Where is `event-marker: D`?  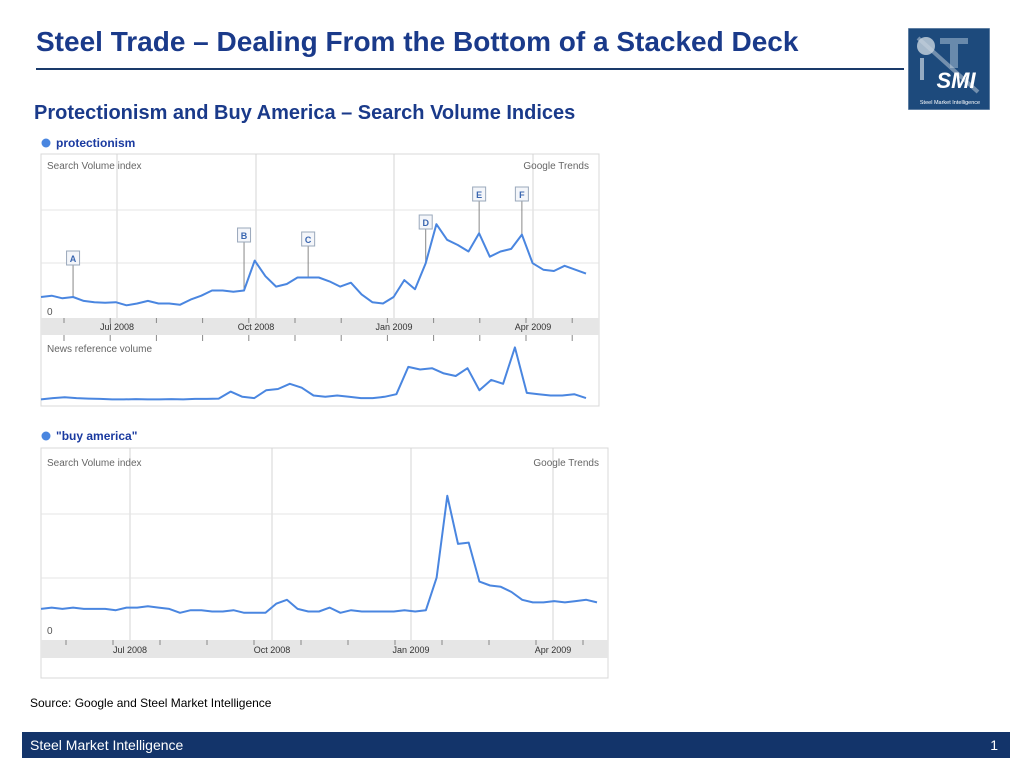
event-marker: D is located at coordinates (425, 239).